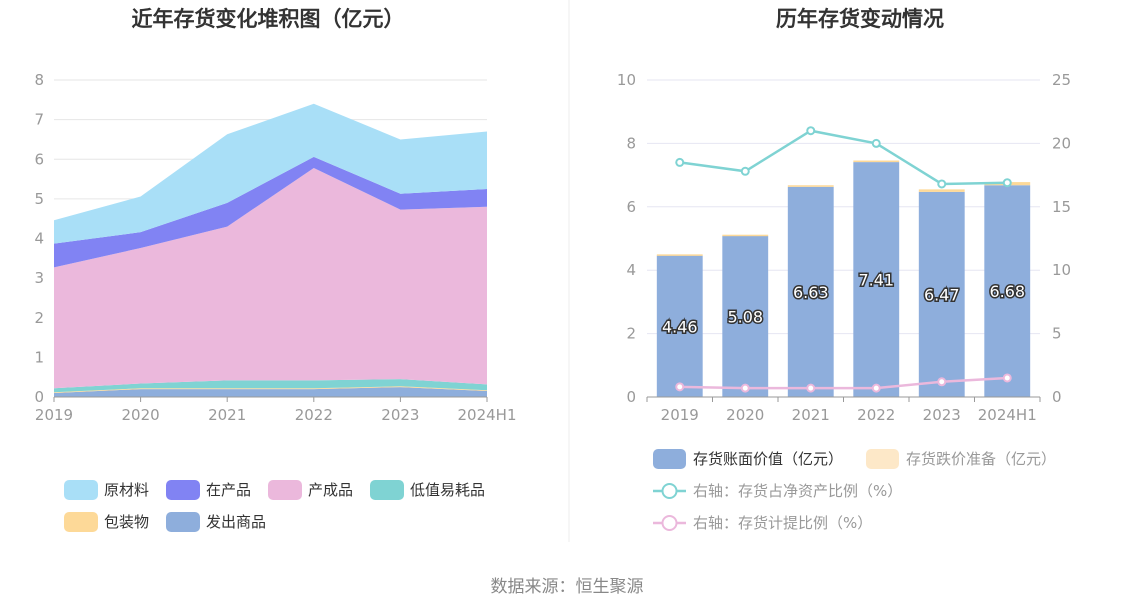 Image resolution: width=1134 pixels, height=612 pixels. What do you see at coordinates (126, 522) in the screenshot?
I see `legend-label: 包装物` at bounding box center [126, 522].